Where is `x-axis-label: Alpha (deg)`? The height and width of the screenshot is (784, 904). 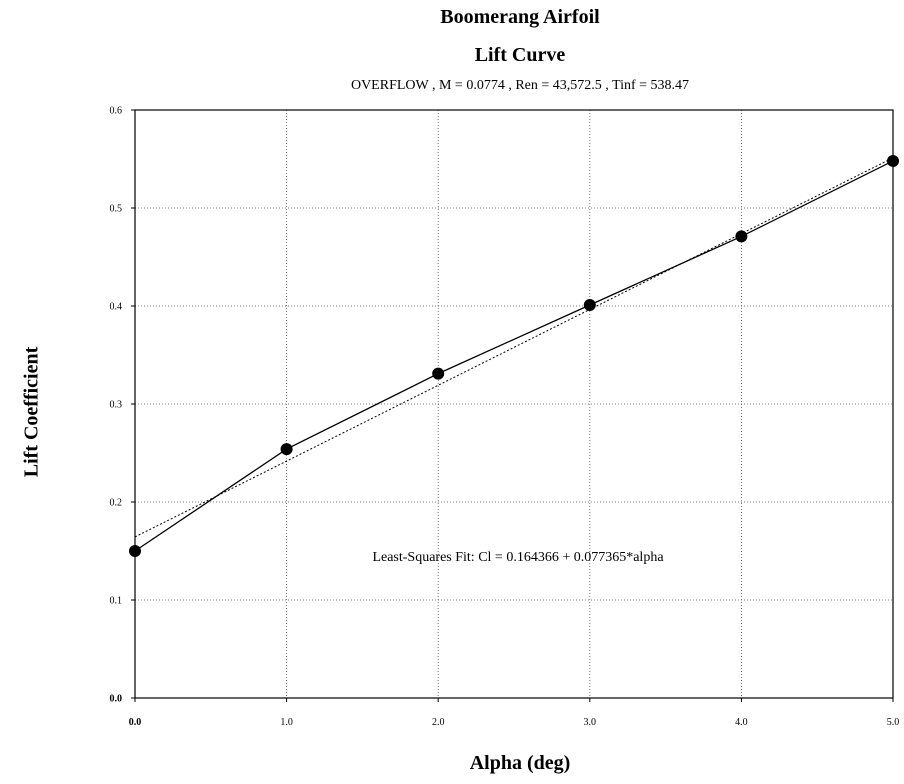 x-axis-label: Alpha (deg) is located at coordinates (520, 763).